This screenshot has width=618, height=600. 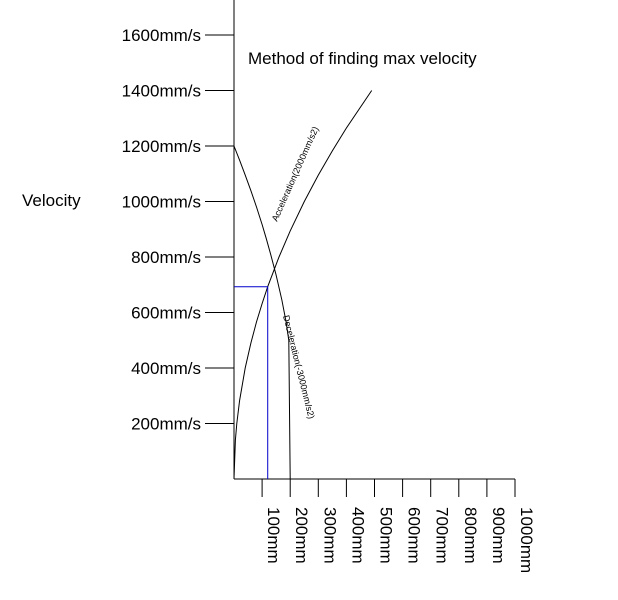 What do you see at coordinates (362, 58) in the screenshot?
I see `chart-title: Method of finding max velocity` at bounding box center [362, 58].